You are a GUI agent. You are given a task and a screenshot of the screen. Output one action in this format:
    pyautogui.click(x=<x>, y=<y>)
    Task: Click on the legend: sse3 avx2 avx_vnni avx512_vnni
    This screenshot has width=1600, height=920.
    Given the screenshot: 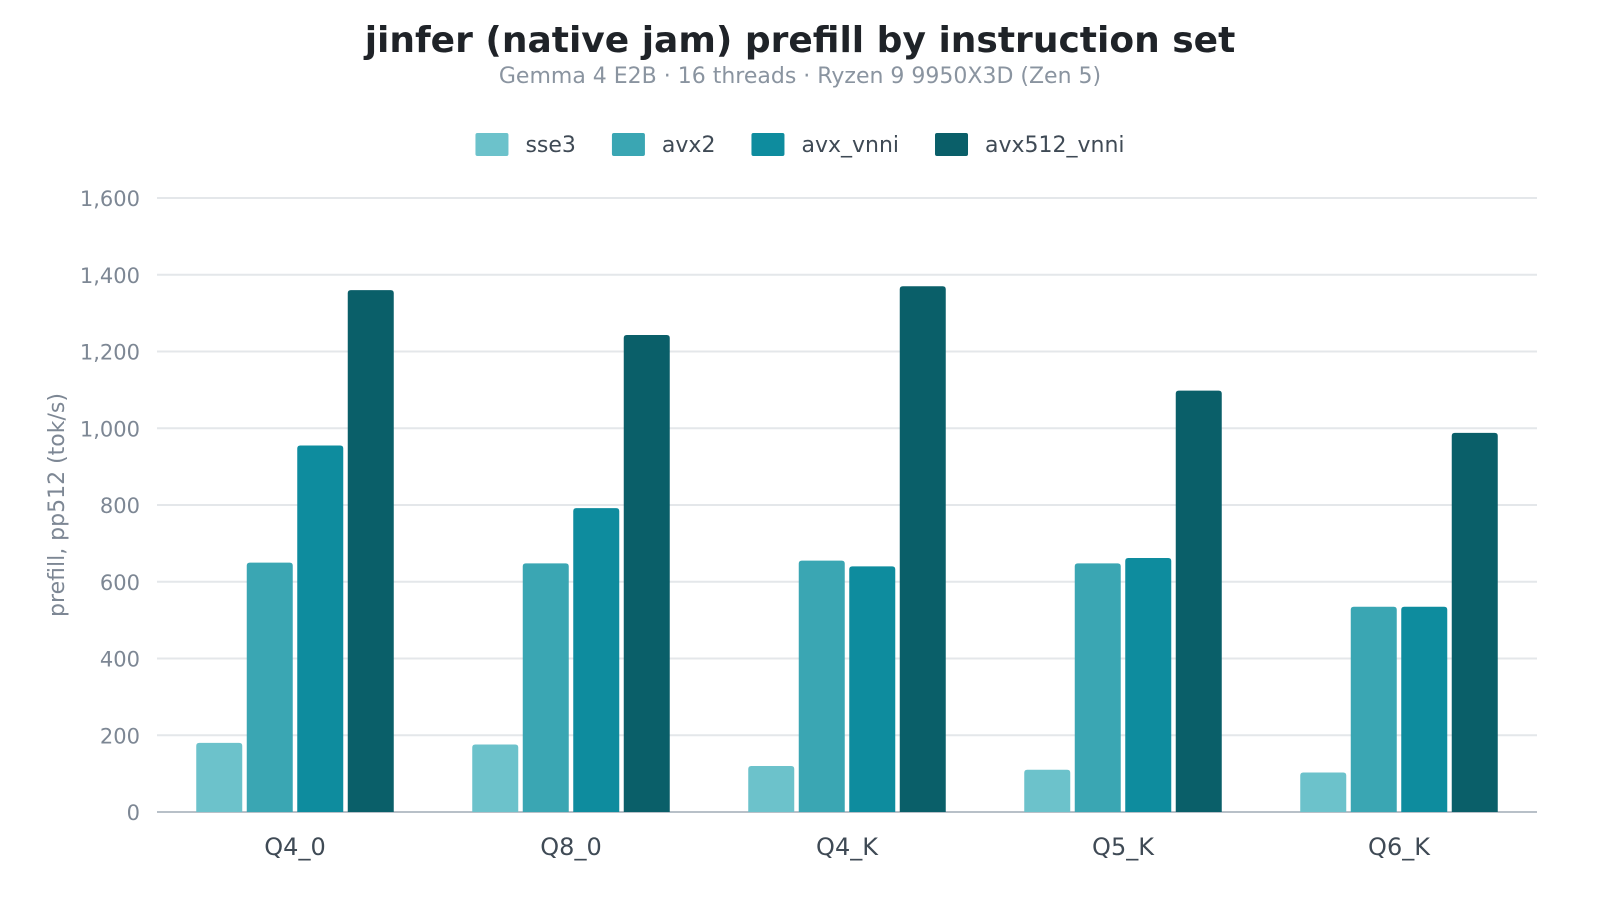 What is the action you would take?
    pyautogui.click(x=800, y=145)
    